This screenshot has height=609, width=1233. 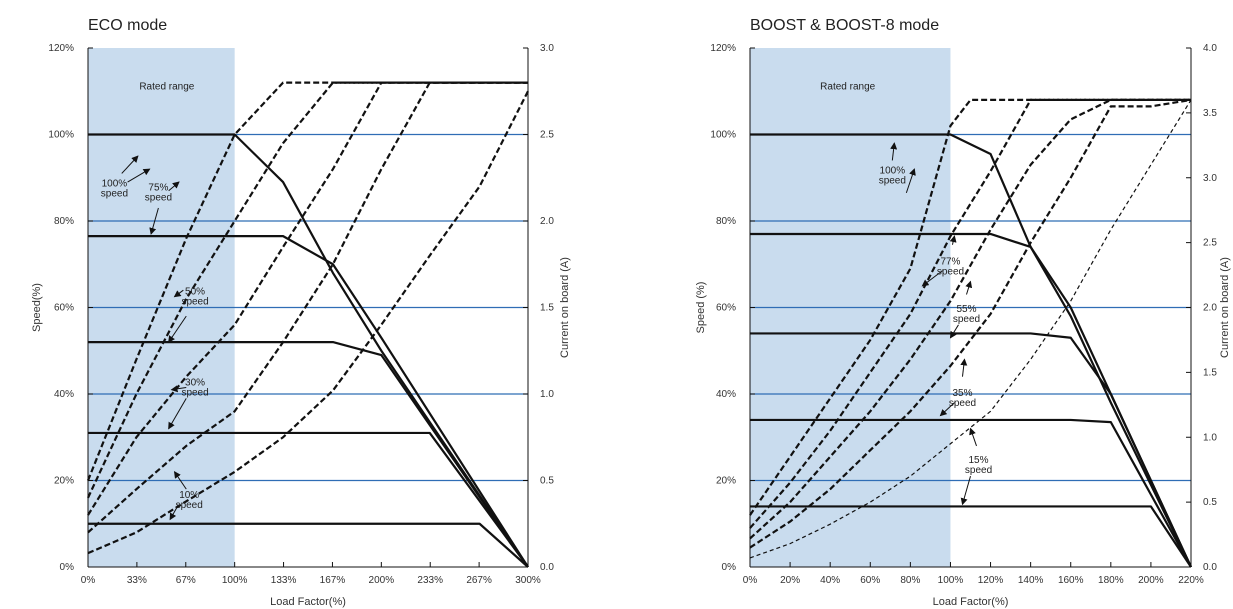 What do you see at coordinates (1071, 580) in the screenshot?
I see `x-tick-label: 160%` at bounding box center [1071, 580].